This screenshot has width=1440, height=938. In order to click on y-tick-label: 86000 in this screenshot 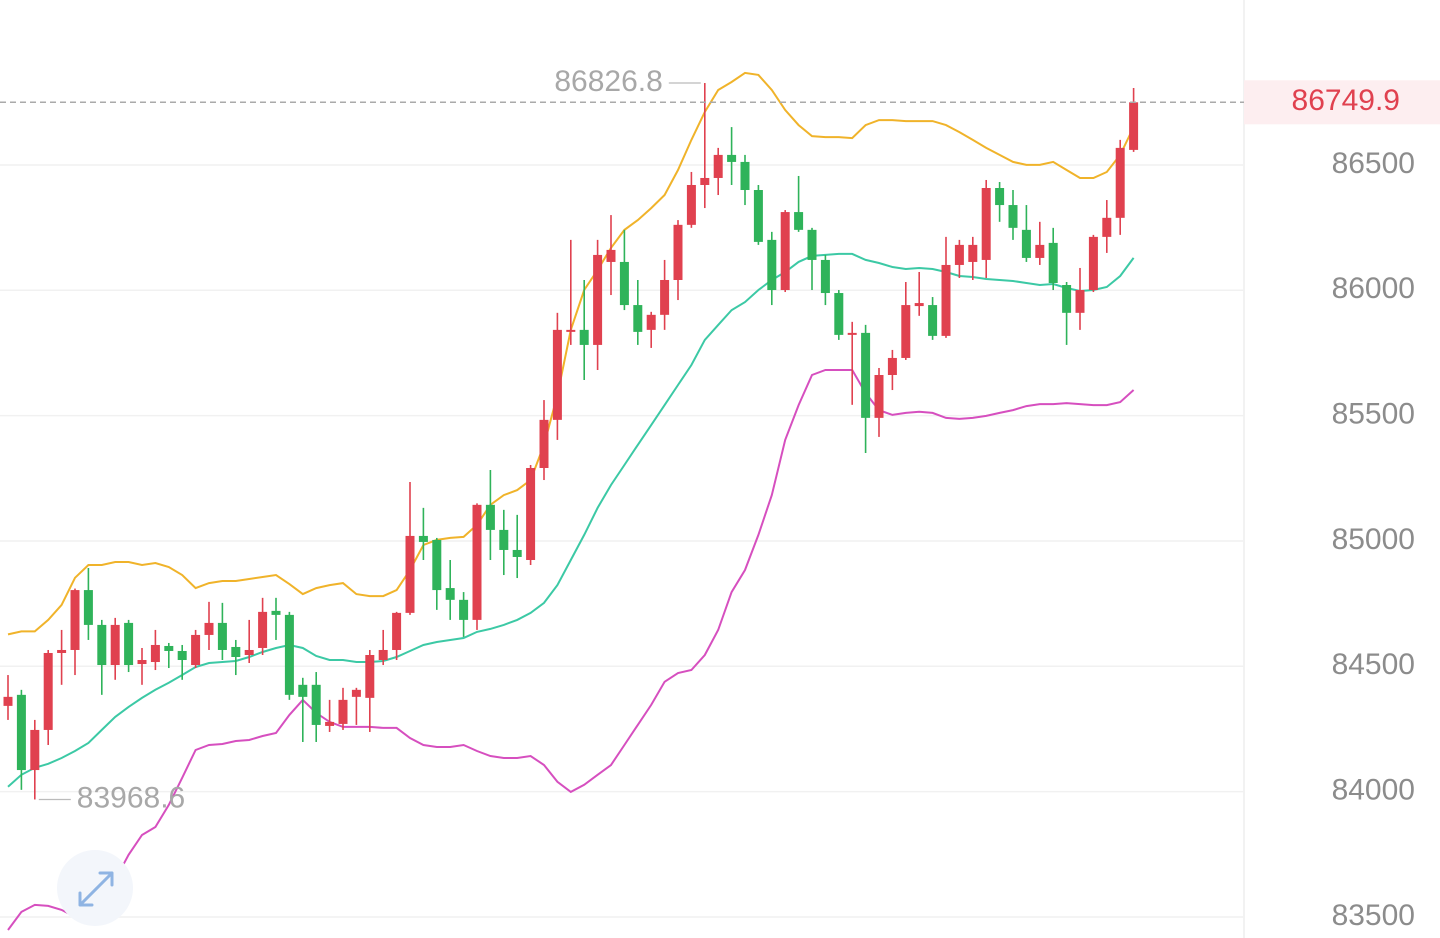, I will do `click(1373, 288)`.